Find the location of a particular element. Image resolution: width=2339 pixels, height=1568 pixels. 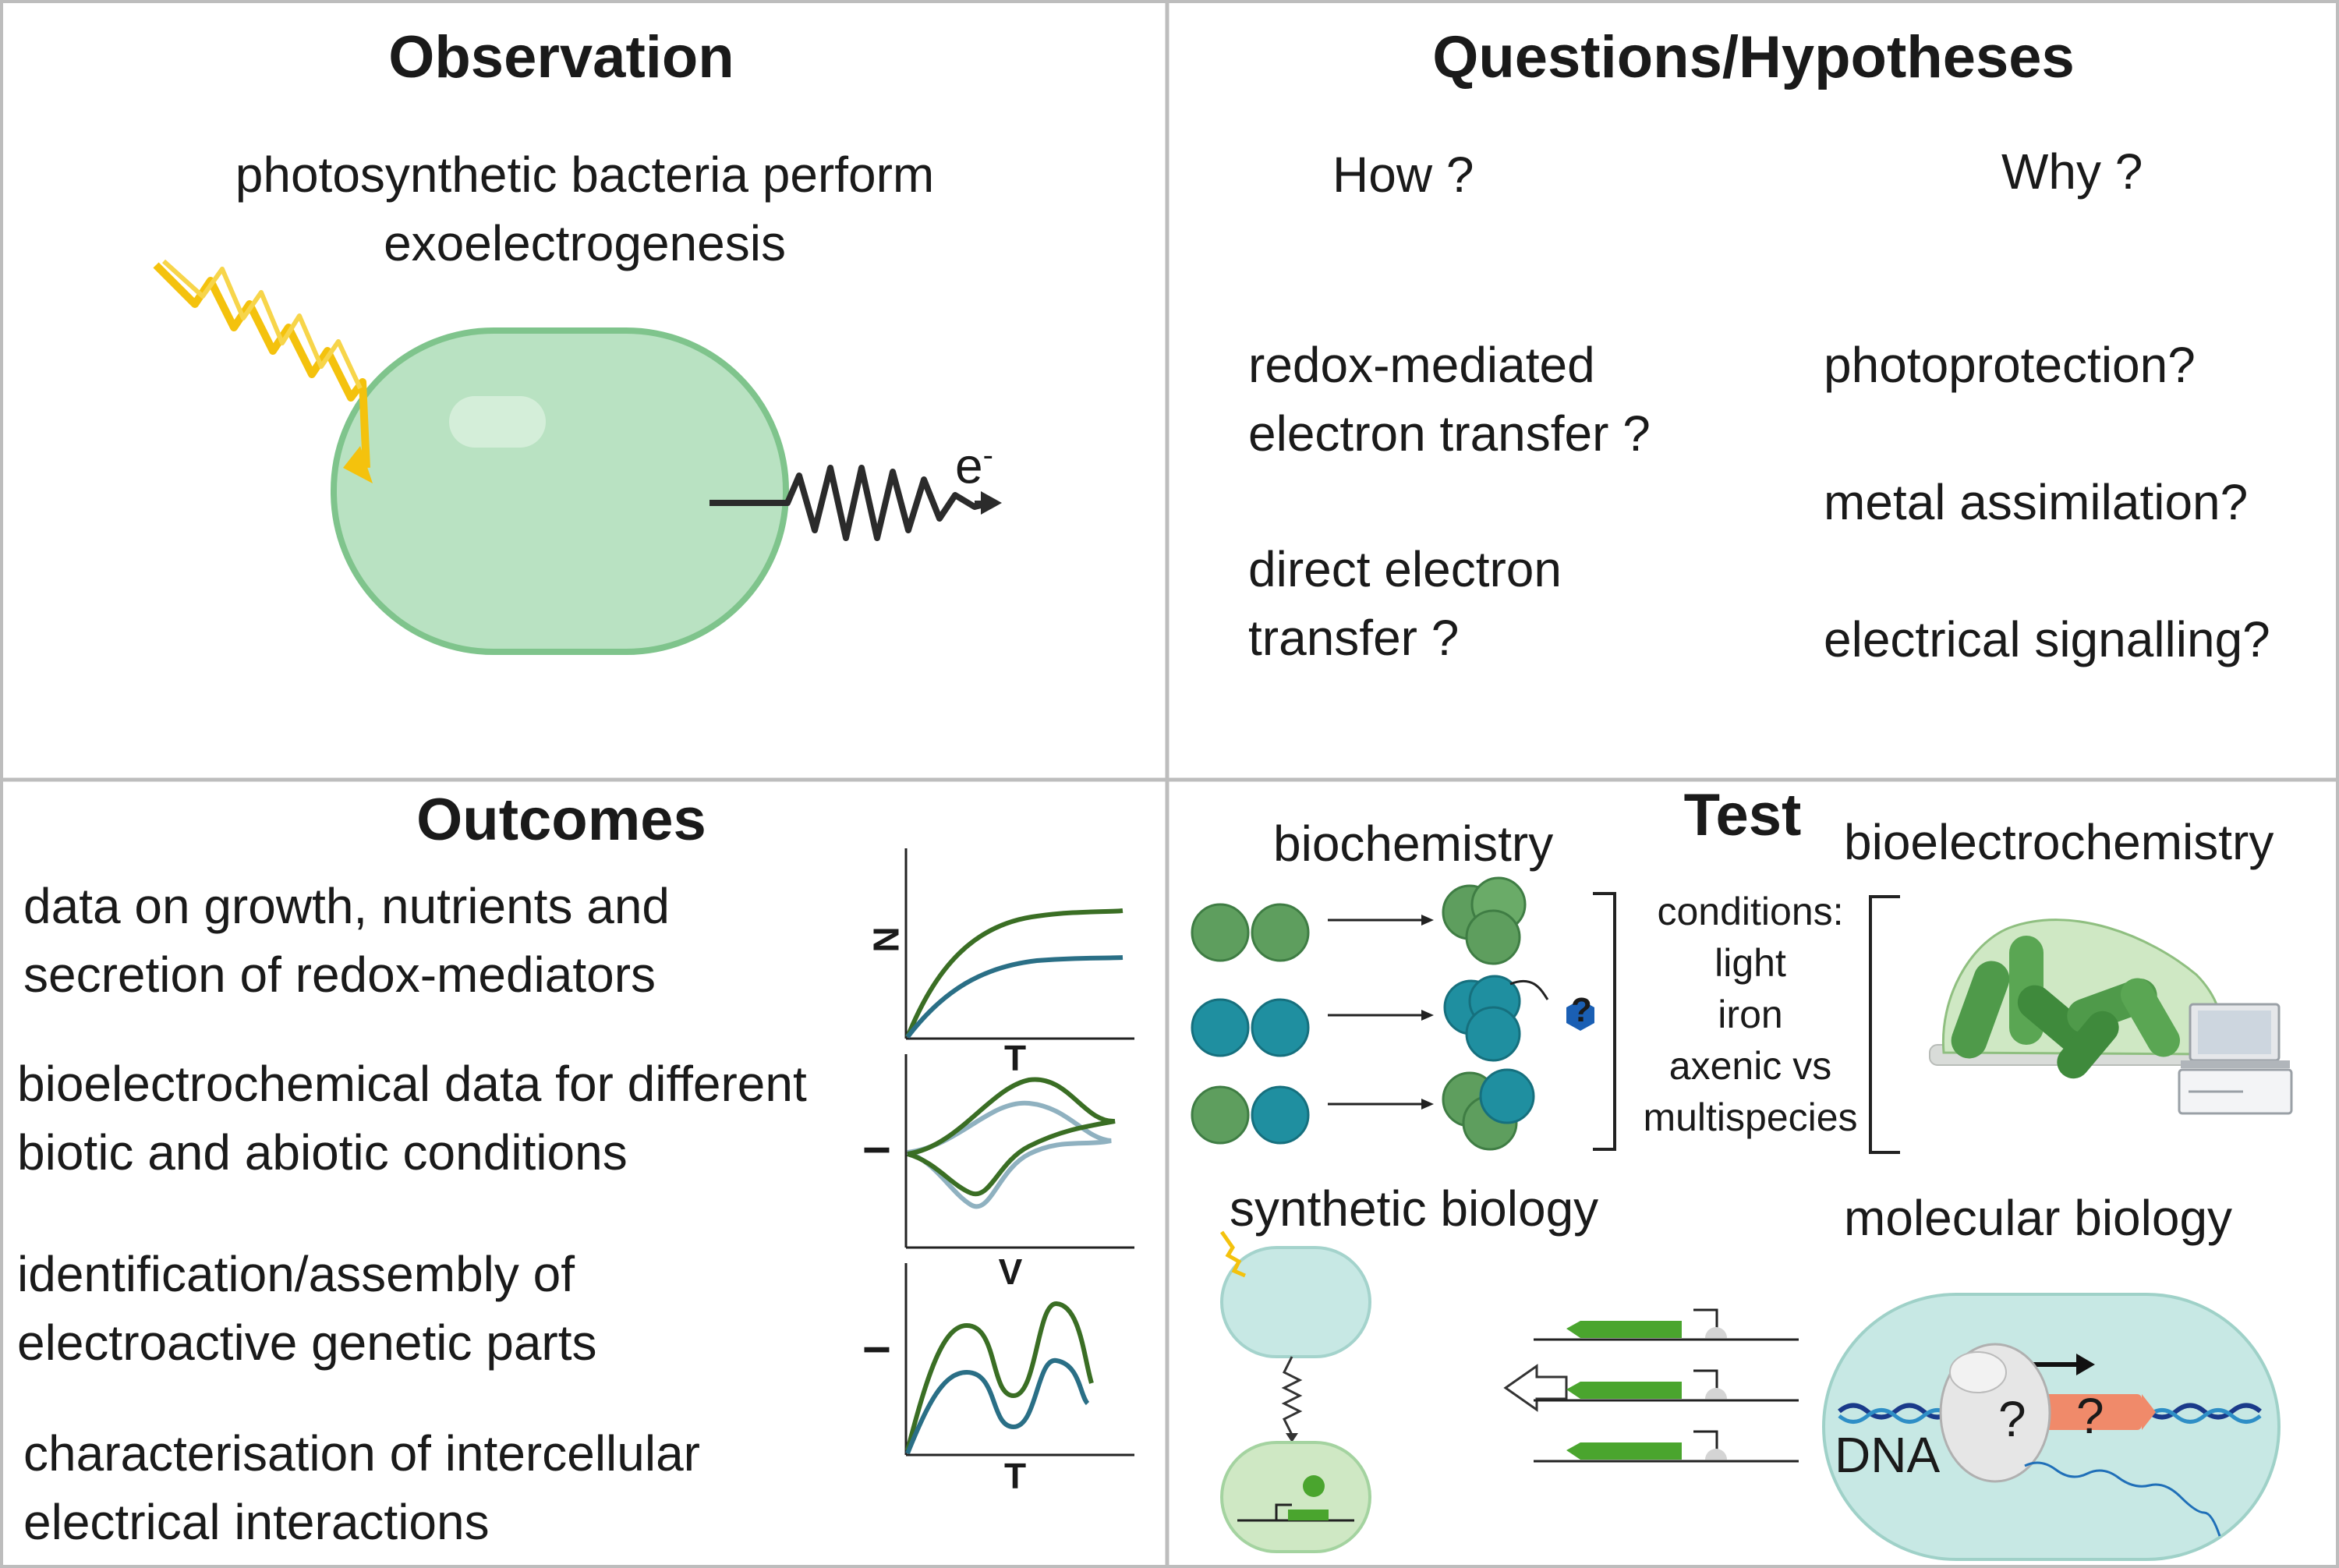

outcome-item-4-line1: characterisation of intercellular is located at coordinates (361, 1453).